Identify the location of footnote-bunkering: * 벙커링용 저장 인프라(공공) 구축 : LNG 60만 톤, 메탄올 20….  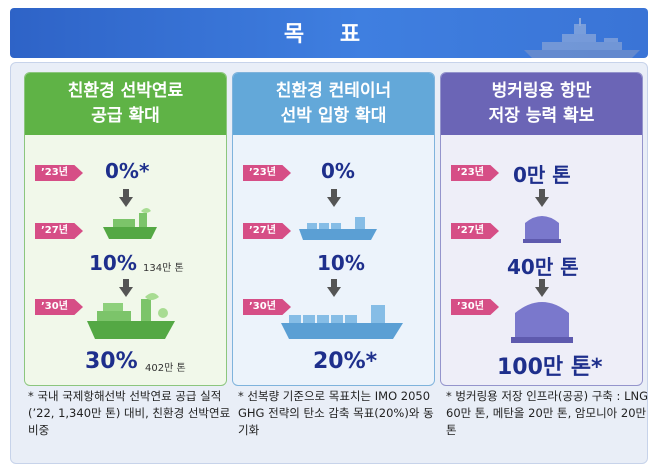
(547, 413).